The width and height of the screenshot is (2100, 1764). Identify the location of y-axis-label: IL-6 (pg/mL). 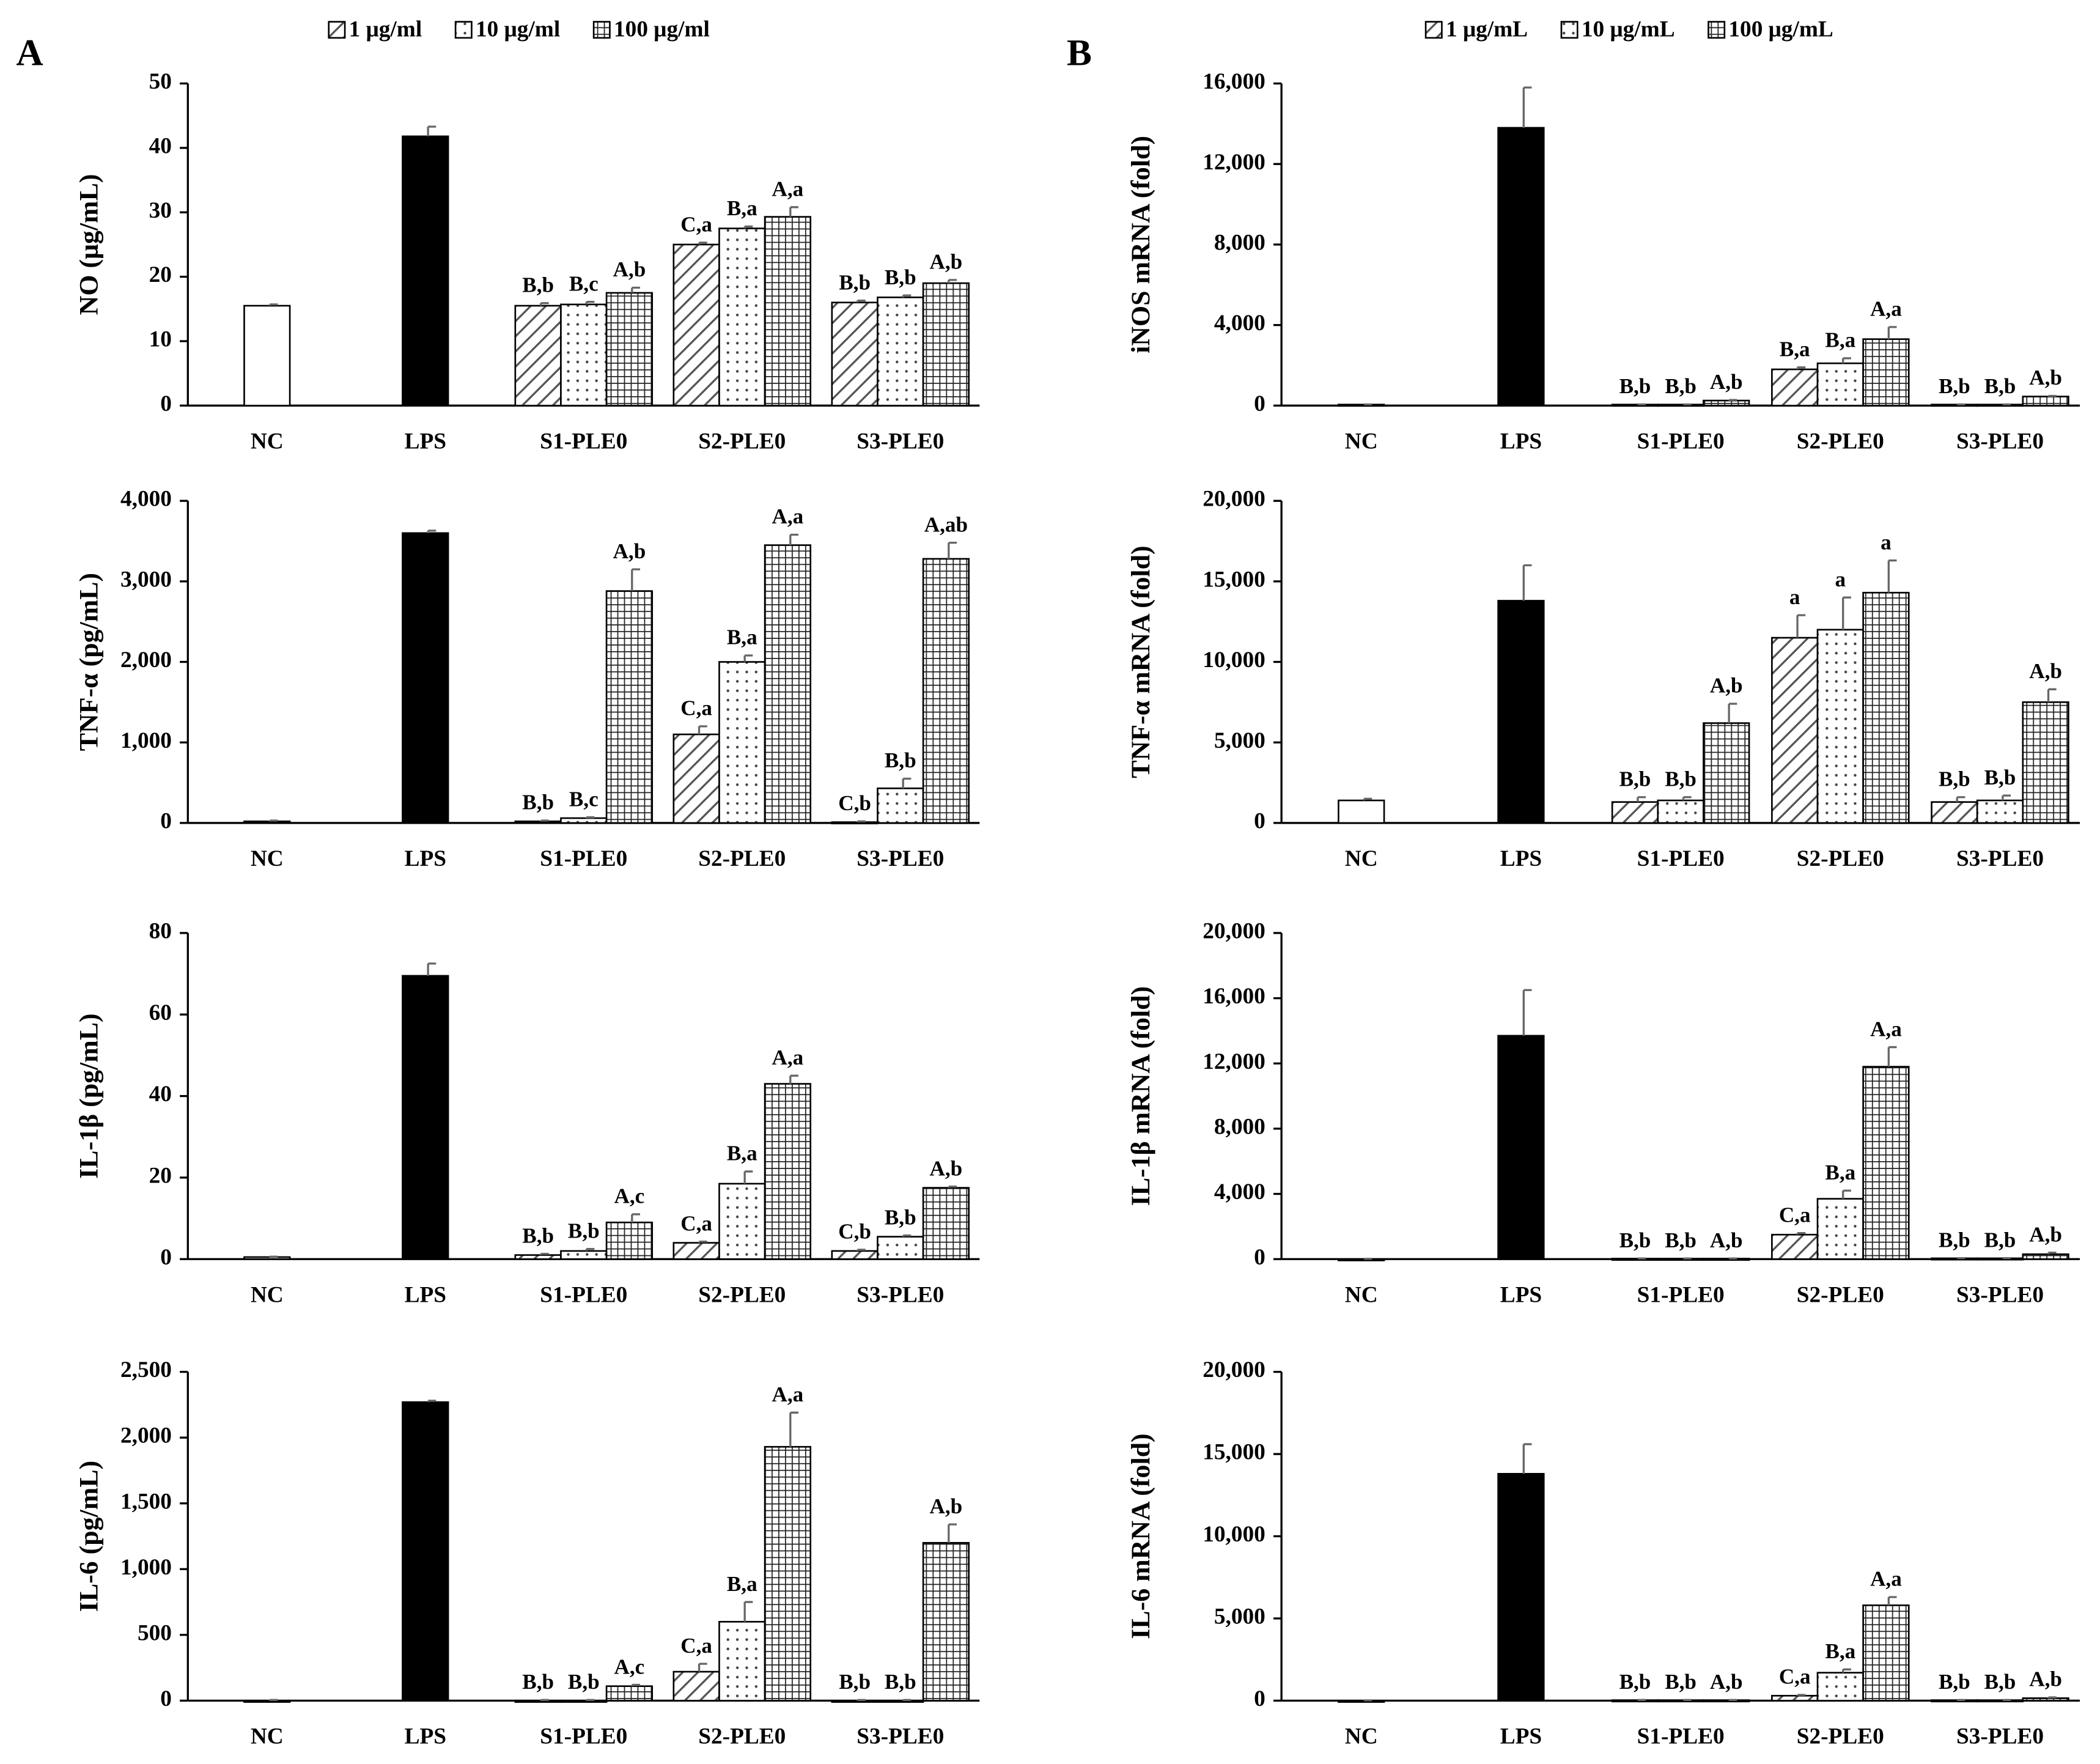
(88, 1537).